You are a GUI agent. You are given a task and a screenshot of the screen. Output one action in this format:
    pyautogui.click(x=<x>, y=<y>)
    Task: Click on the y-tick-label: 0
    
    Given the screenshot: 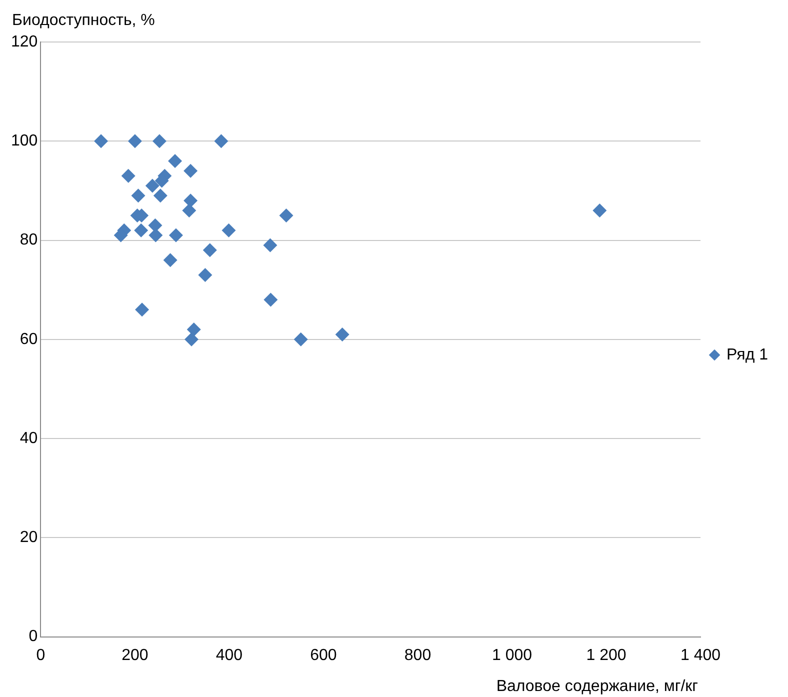 What is the action you would take?
    pyautogui.click(x=33, y=637)
    